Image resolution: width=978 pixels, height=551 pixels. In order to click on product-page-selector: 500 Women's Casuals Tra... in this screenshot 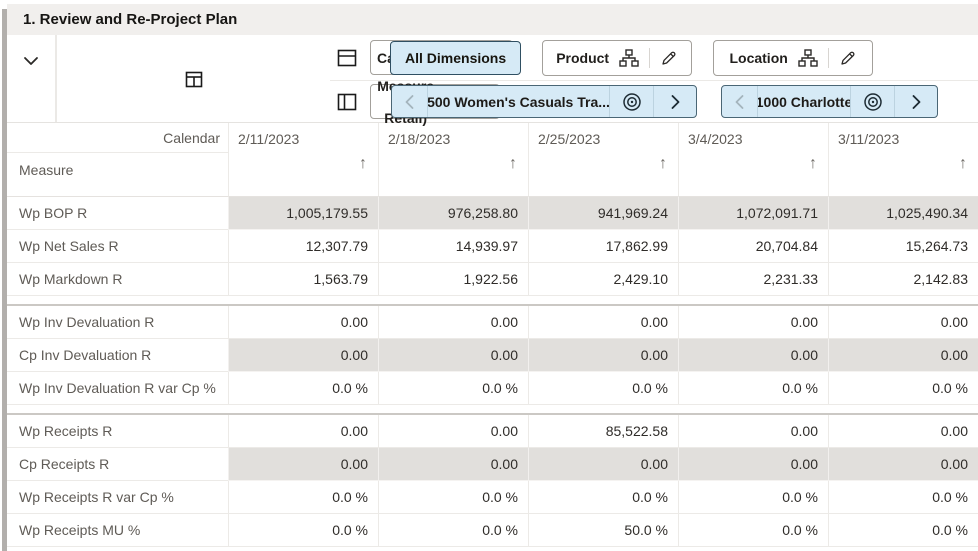, I will do `click(544, 101)`.